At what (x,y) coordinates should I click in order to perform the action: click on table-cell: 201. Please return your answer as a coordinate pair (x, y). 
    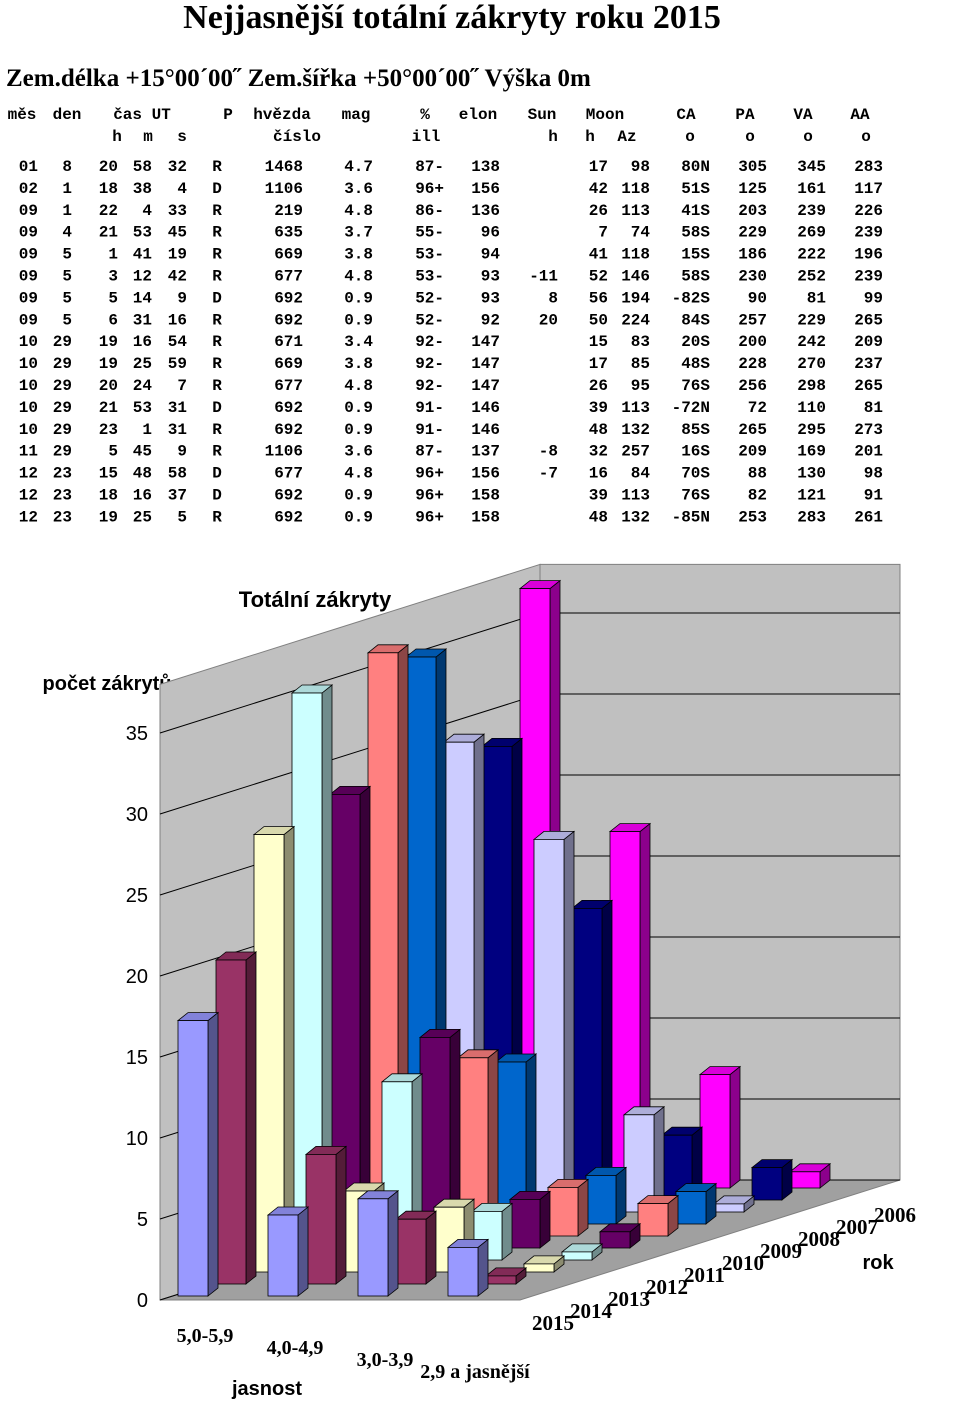
    Looking at the image, I should click on (868, 452).